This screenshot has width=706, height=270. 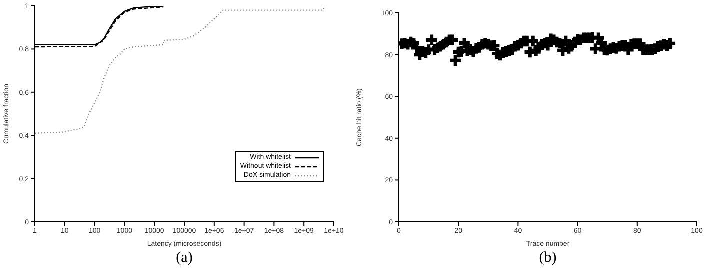 What do you see at coordinates (548, 258) in the screenshot?
I see `text: (b)` at bounding box center [548, 258].